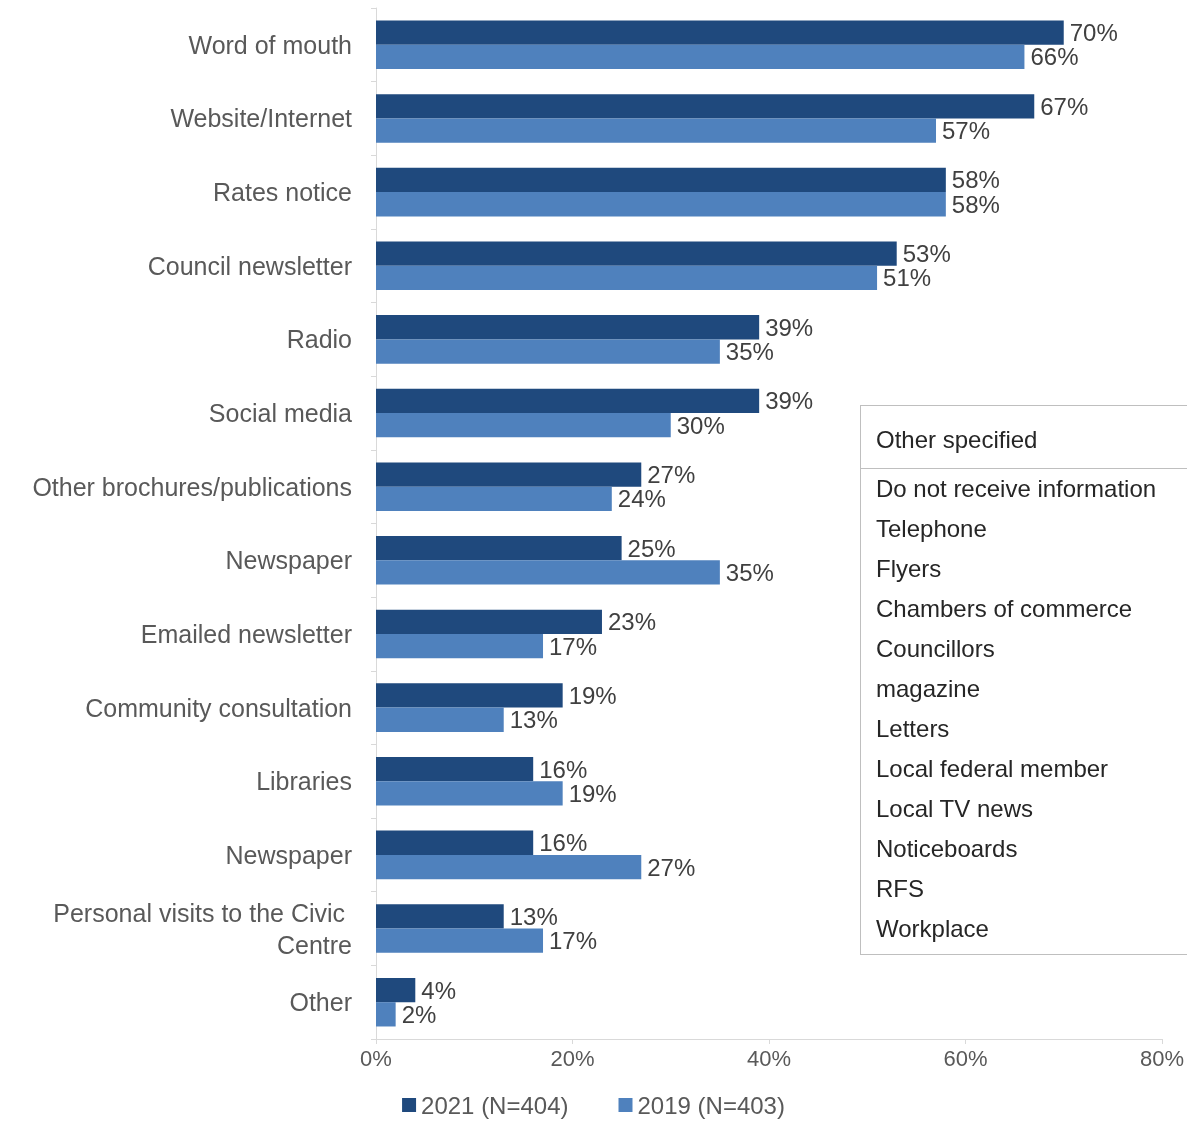  I want to click on annotation: Workplace, so click(932, 929).